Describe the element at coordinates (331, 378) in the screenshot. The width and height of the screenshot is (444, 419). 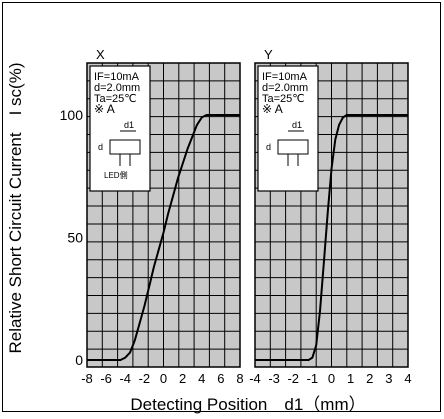
I see `right-x-tick-label: 0` at that location.